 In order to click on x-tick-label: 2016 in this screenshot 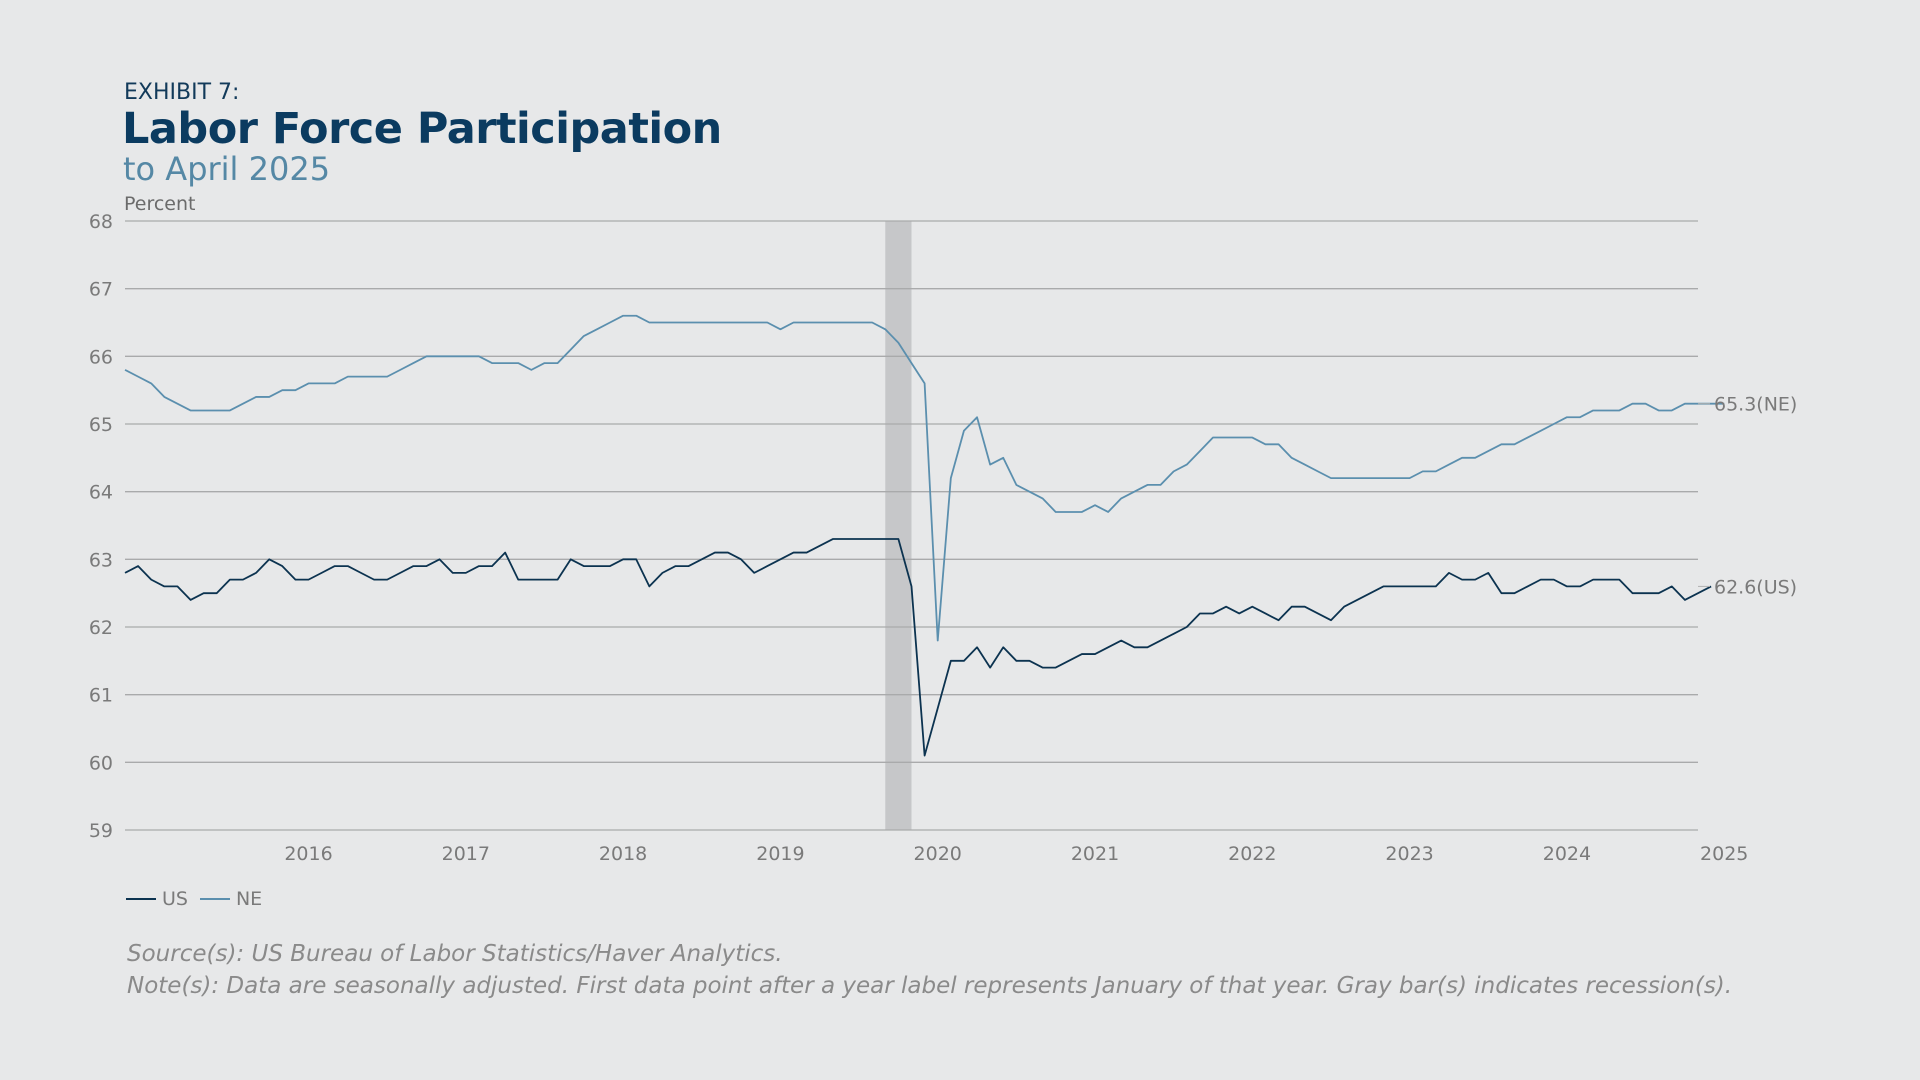, I will do `click(308, 854)`.